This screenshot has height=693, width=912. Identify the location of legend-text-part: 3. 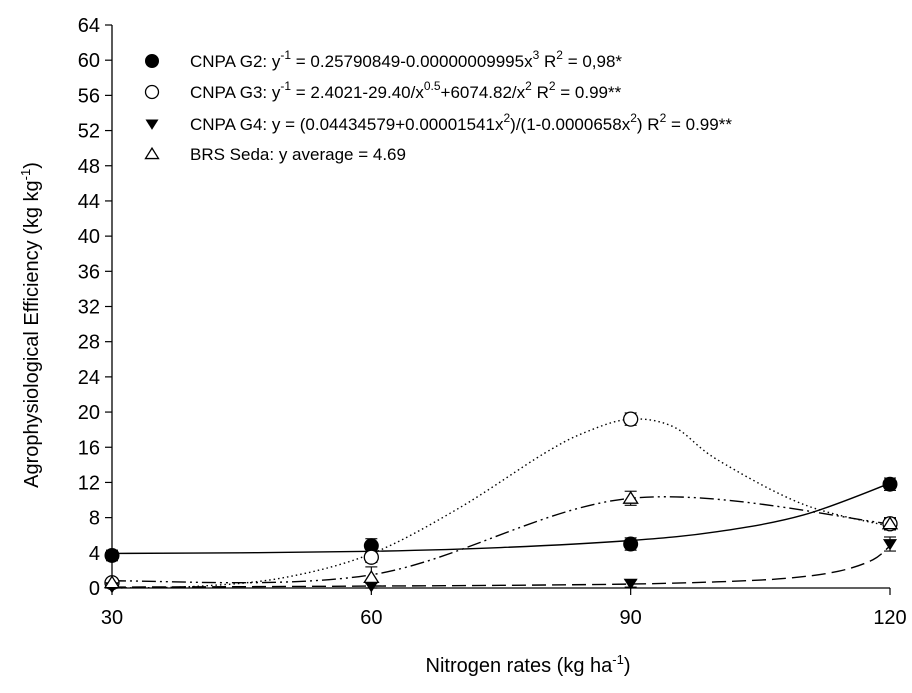
(536, 55).